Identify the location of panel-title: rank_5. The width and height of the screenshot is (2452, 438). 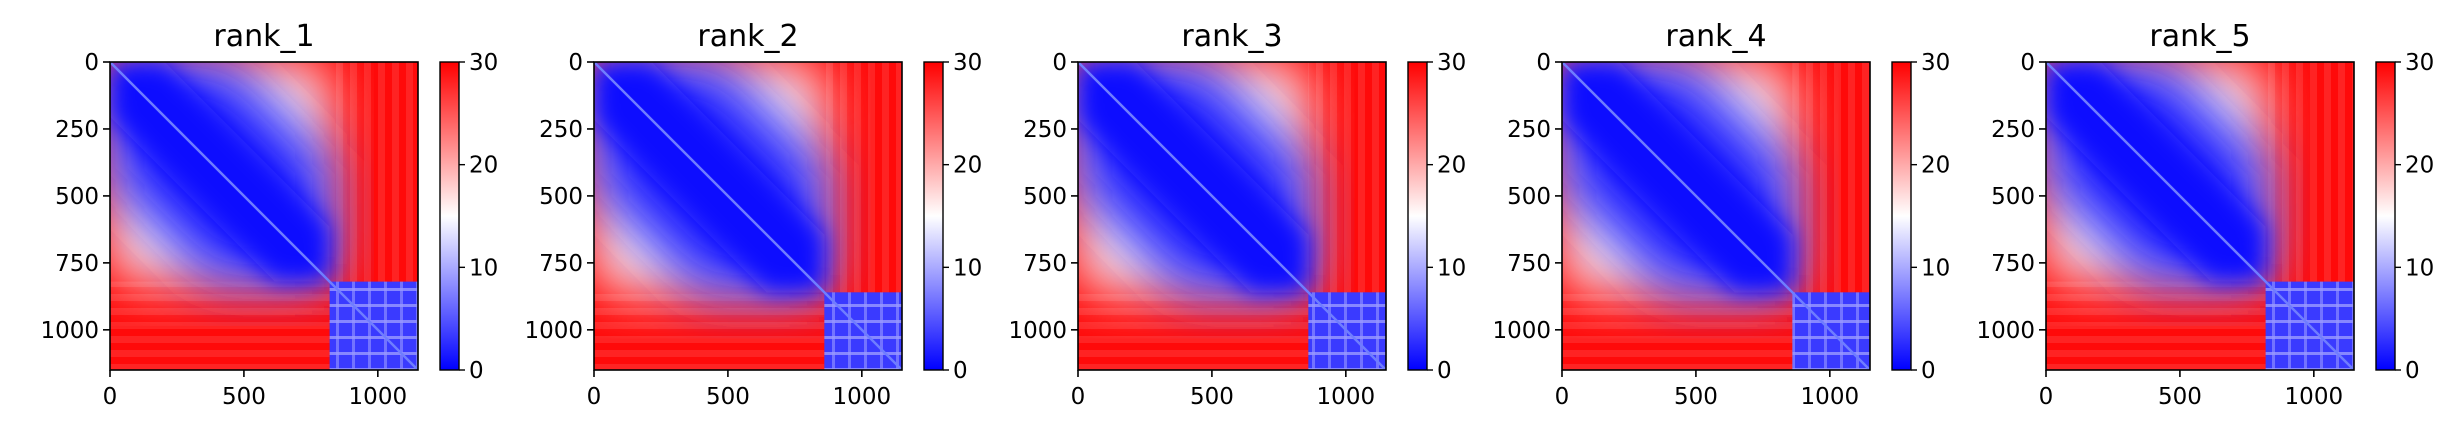
(2199, 36).